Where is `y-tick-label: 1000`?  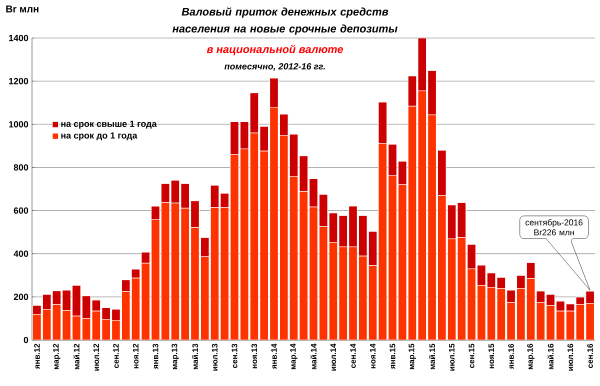
y-tick-label: 1000 is located at coordinates (18, 124).